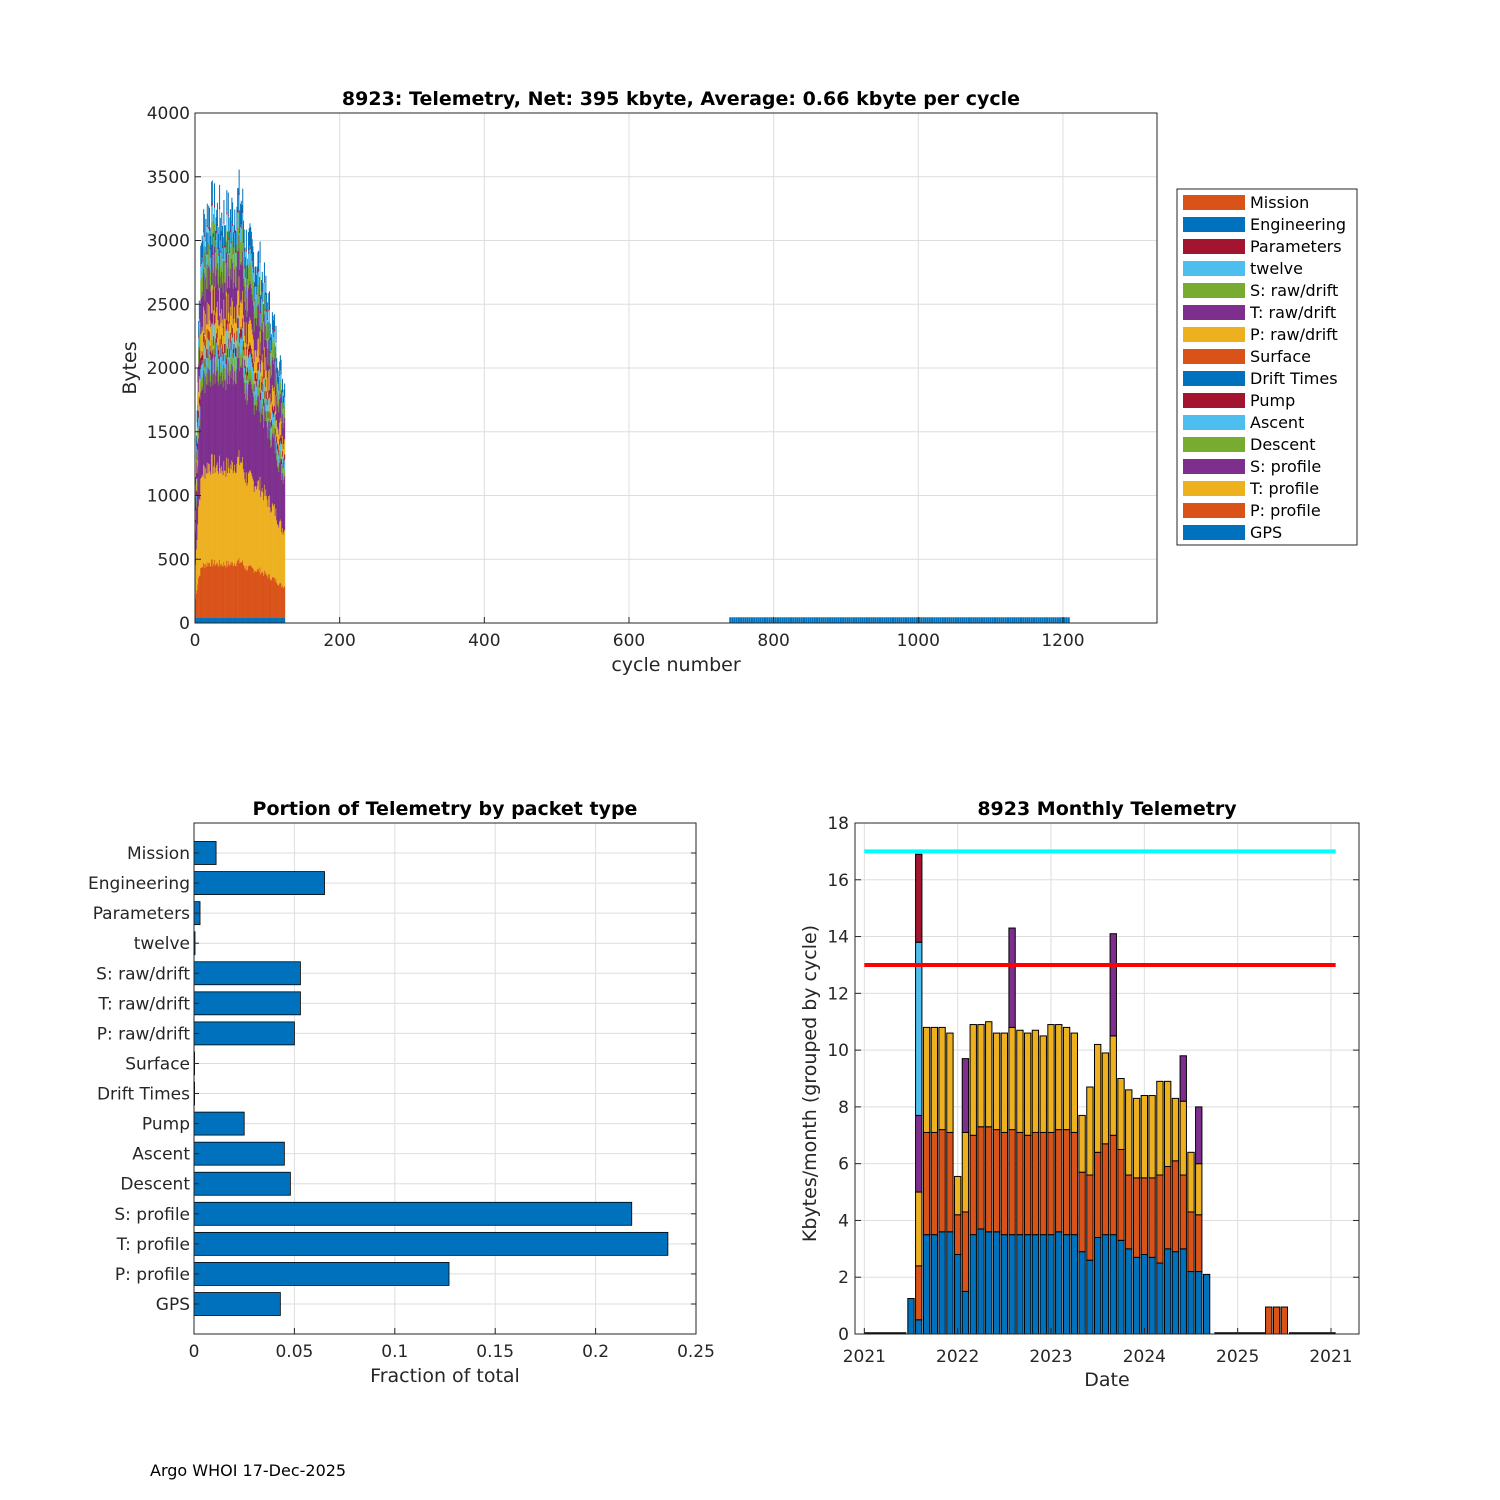 The width and height of the screenshot is (1500, 1500). Describe the element at coordinates (143, 974) in the screenshot. I see `category-label: S: raw/drift` at that location.